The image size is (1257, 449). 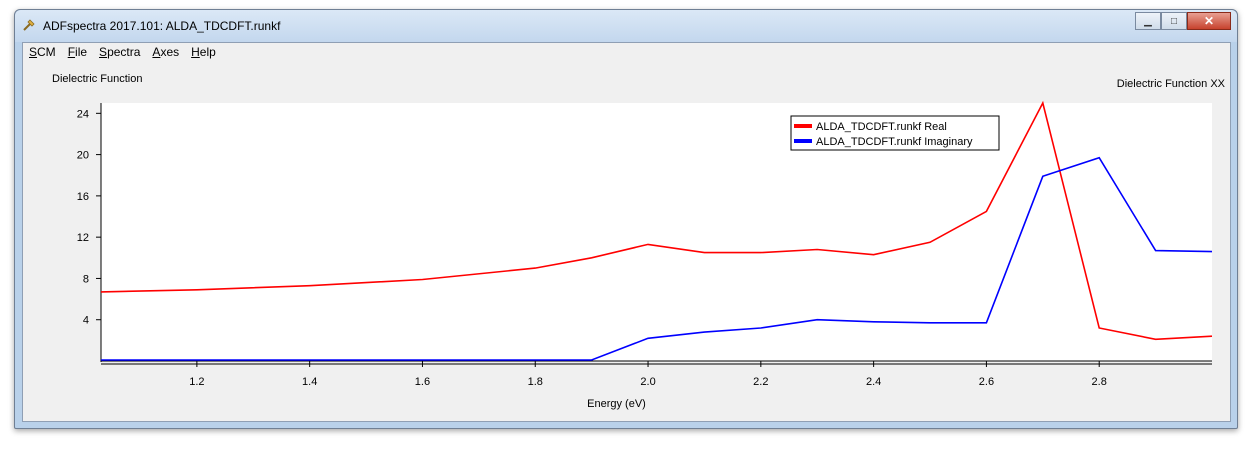 What do you see at coordinates (86, 279) in the screenshot?
I see `y-tick-label: 8` at bounding box center [86, 279].